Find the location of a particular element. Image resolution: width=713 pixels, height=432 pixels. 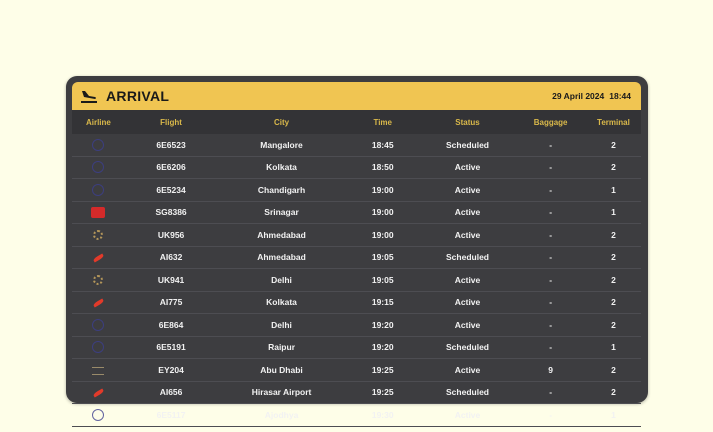

time-cell: 18:50 is located at coordinates (382, 167).